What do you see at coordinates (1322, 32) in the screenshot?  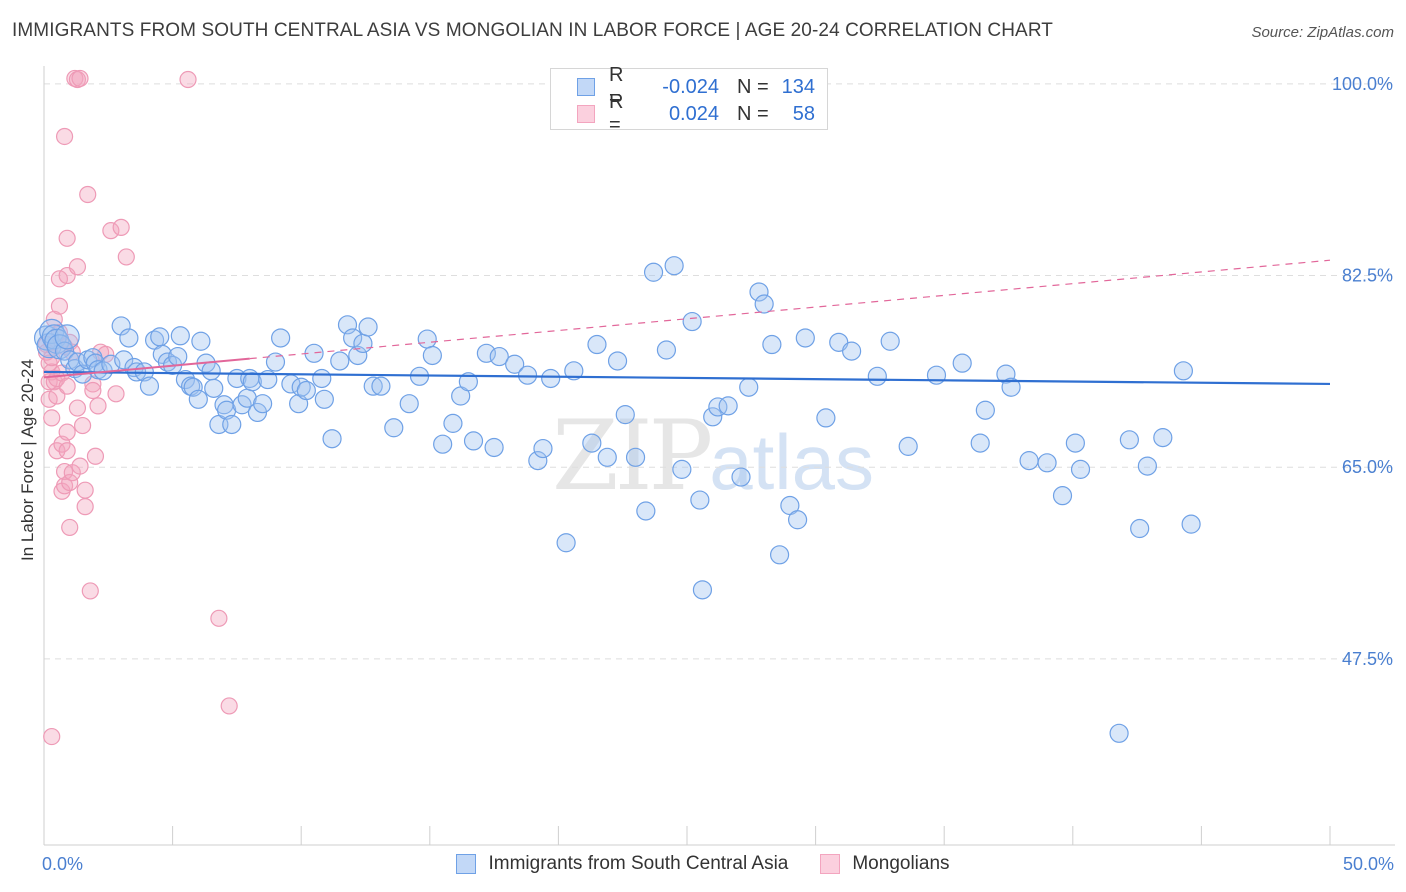 I see `source-label: Source: ZipAtlas.com` at bounding box center [1322, 32].